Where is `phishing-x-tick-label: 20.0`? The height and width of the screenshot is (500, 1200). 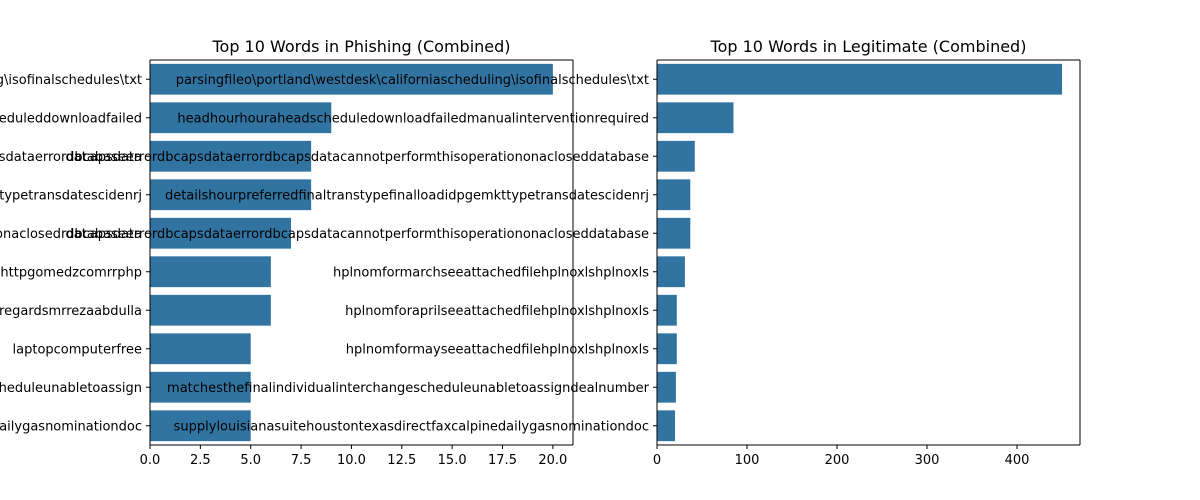 phishing-x-tick-label: 20.0 is located at coordinates (552, 460).